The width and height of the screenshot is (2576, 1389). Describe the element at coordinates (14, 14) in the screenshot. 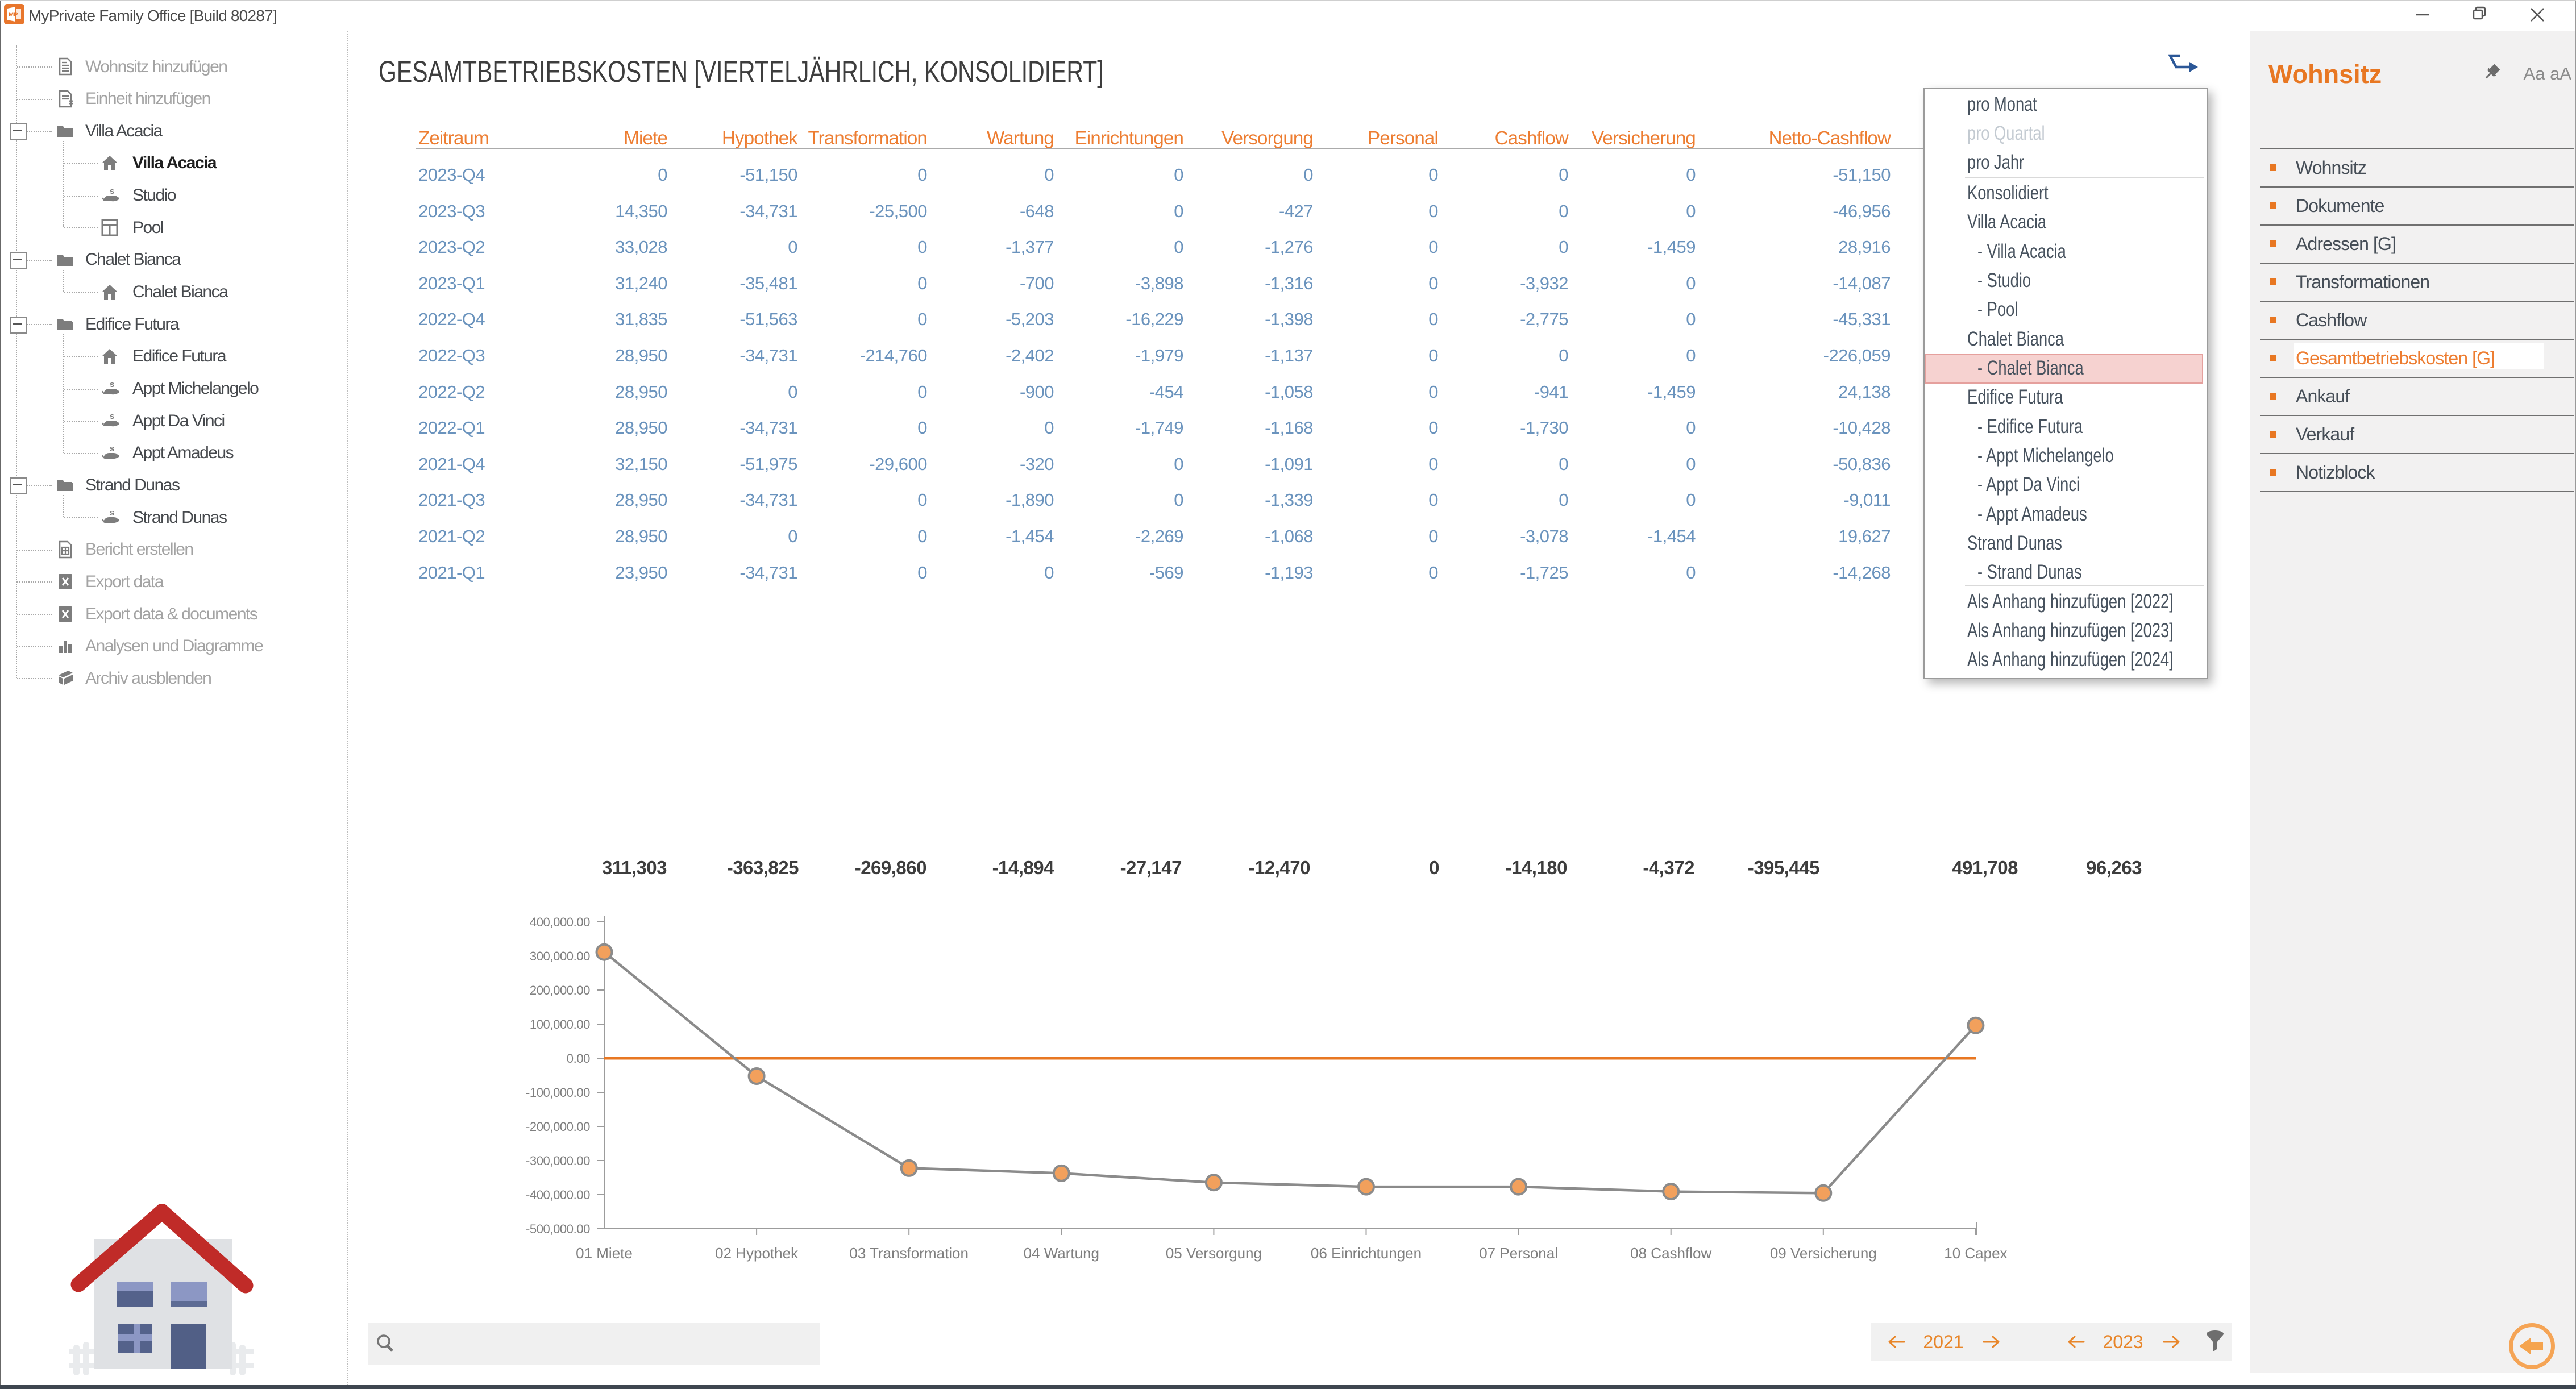

I see `svg-text: MP` at that location.